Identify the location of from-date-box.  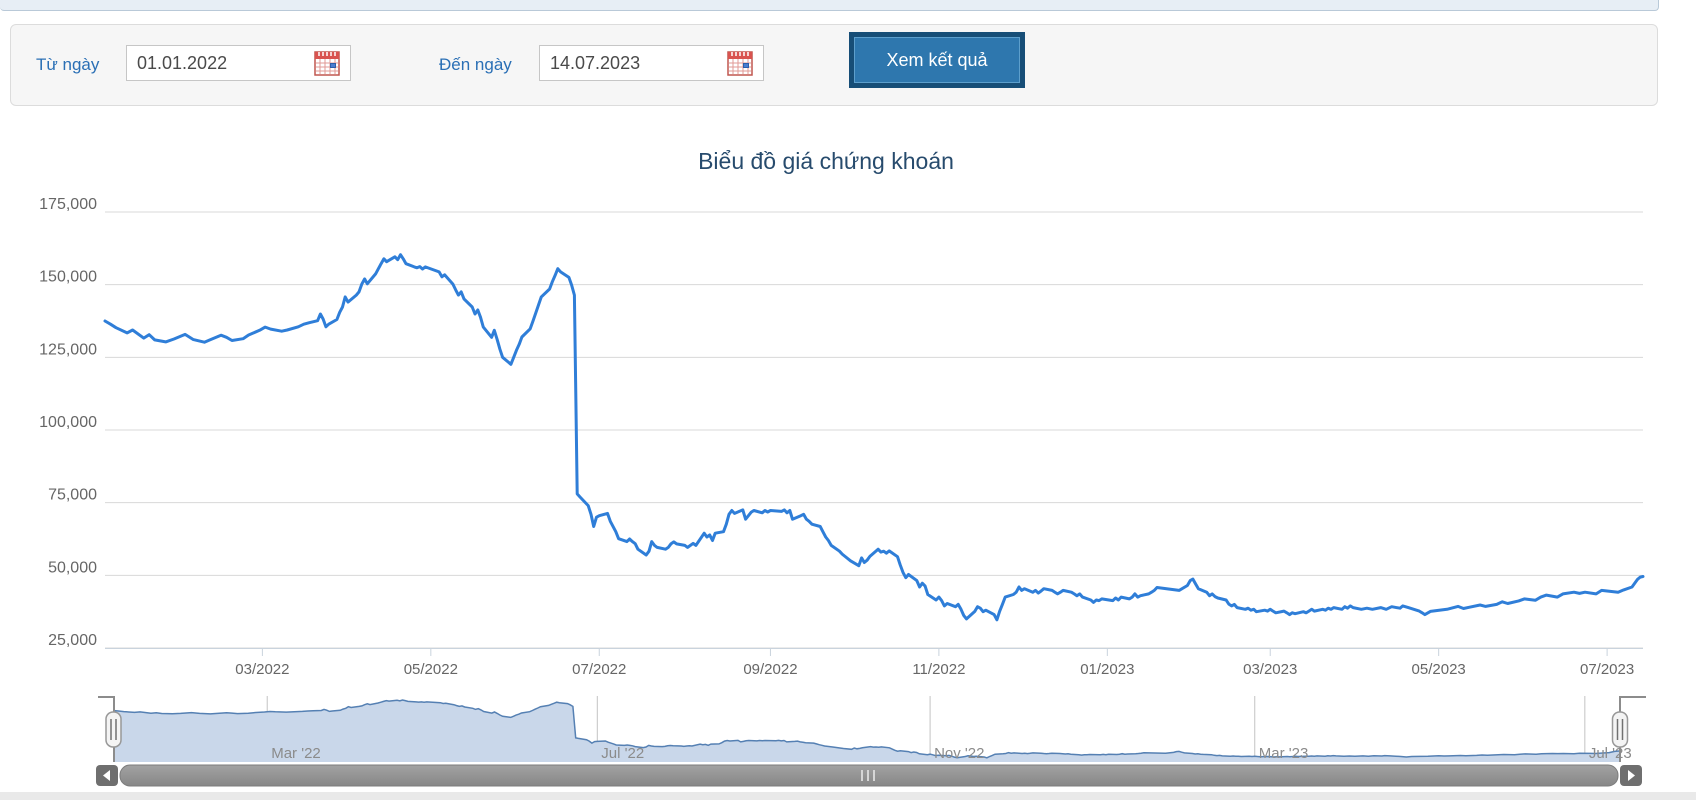
(238, 63).